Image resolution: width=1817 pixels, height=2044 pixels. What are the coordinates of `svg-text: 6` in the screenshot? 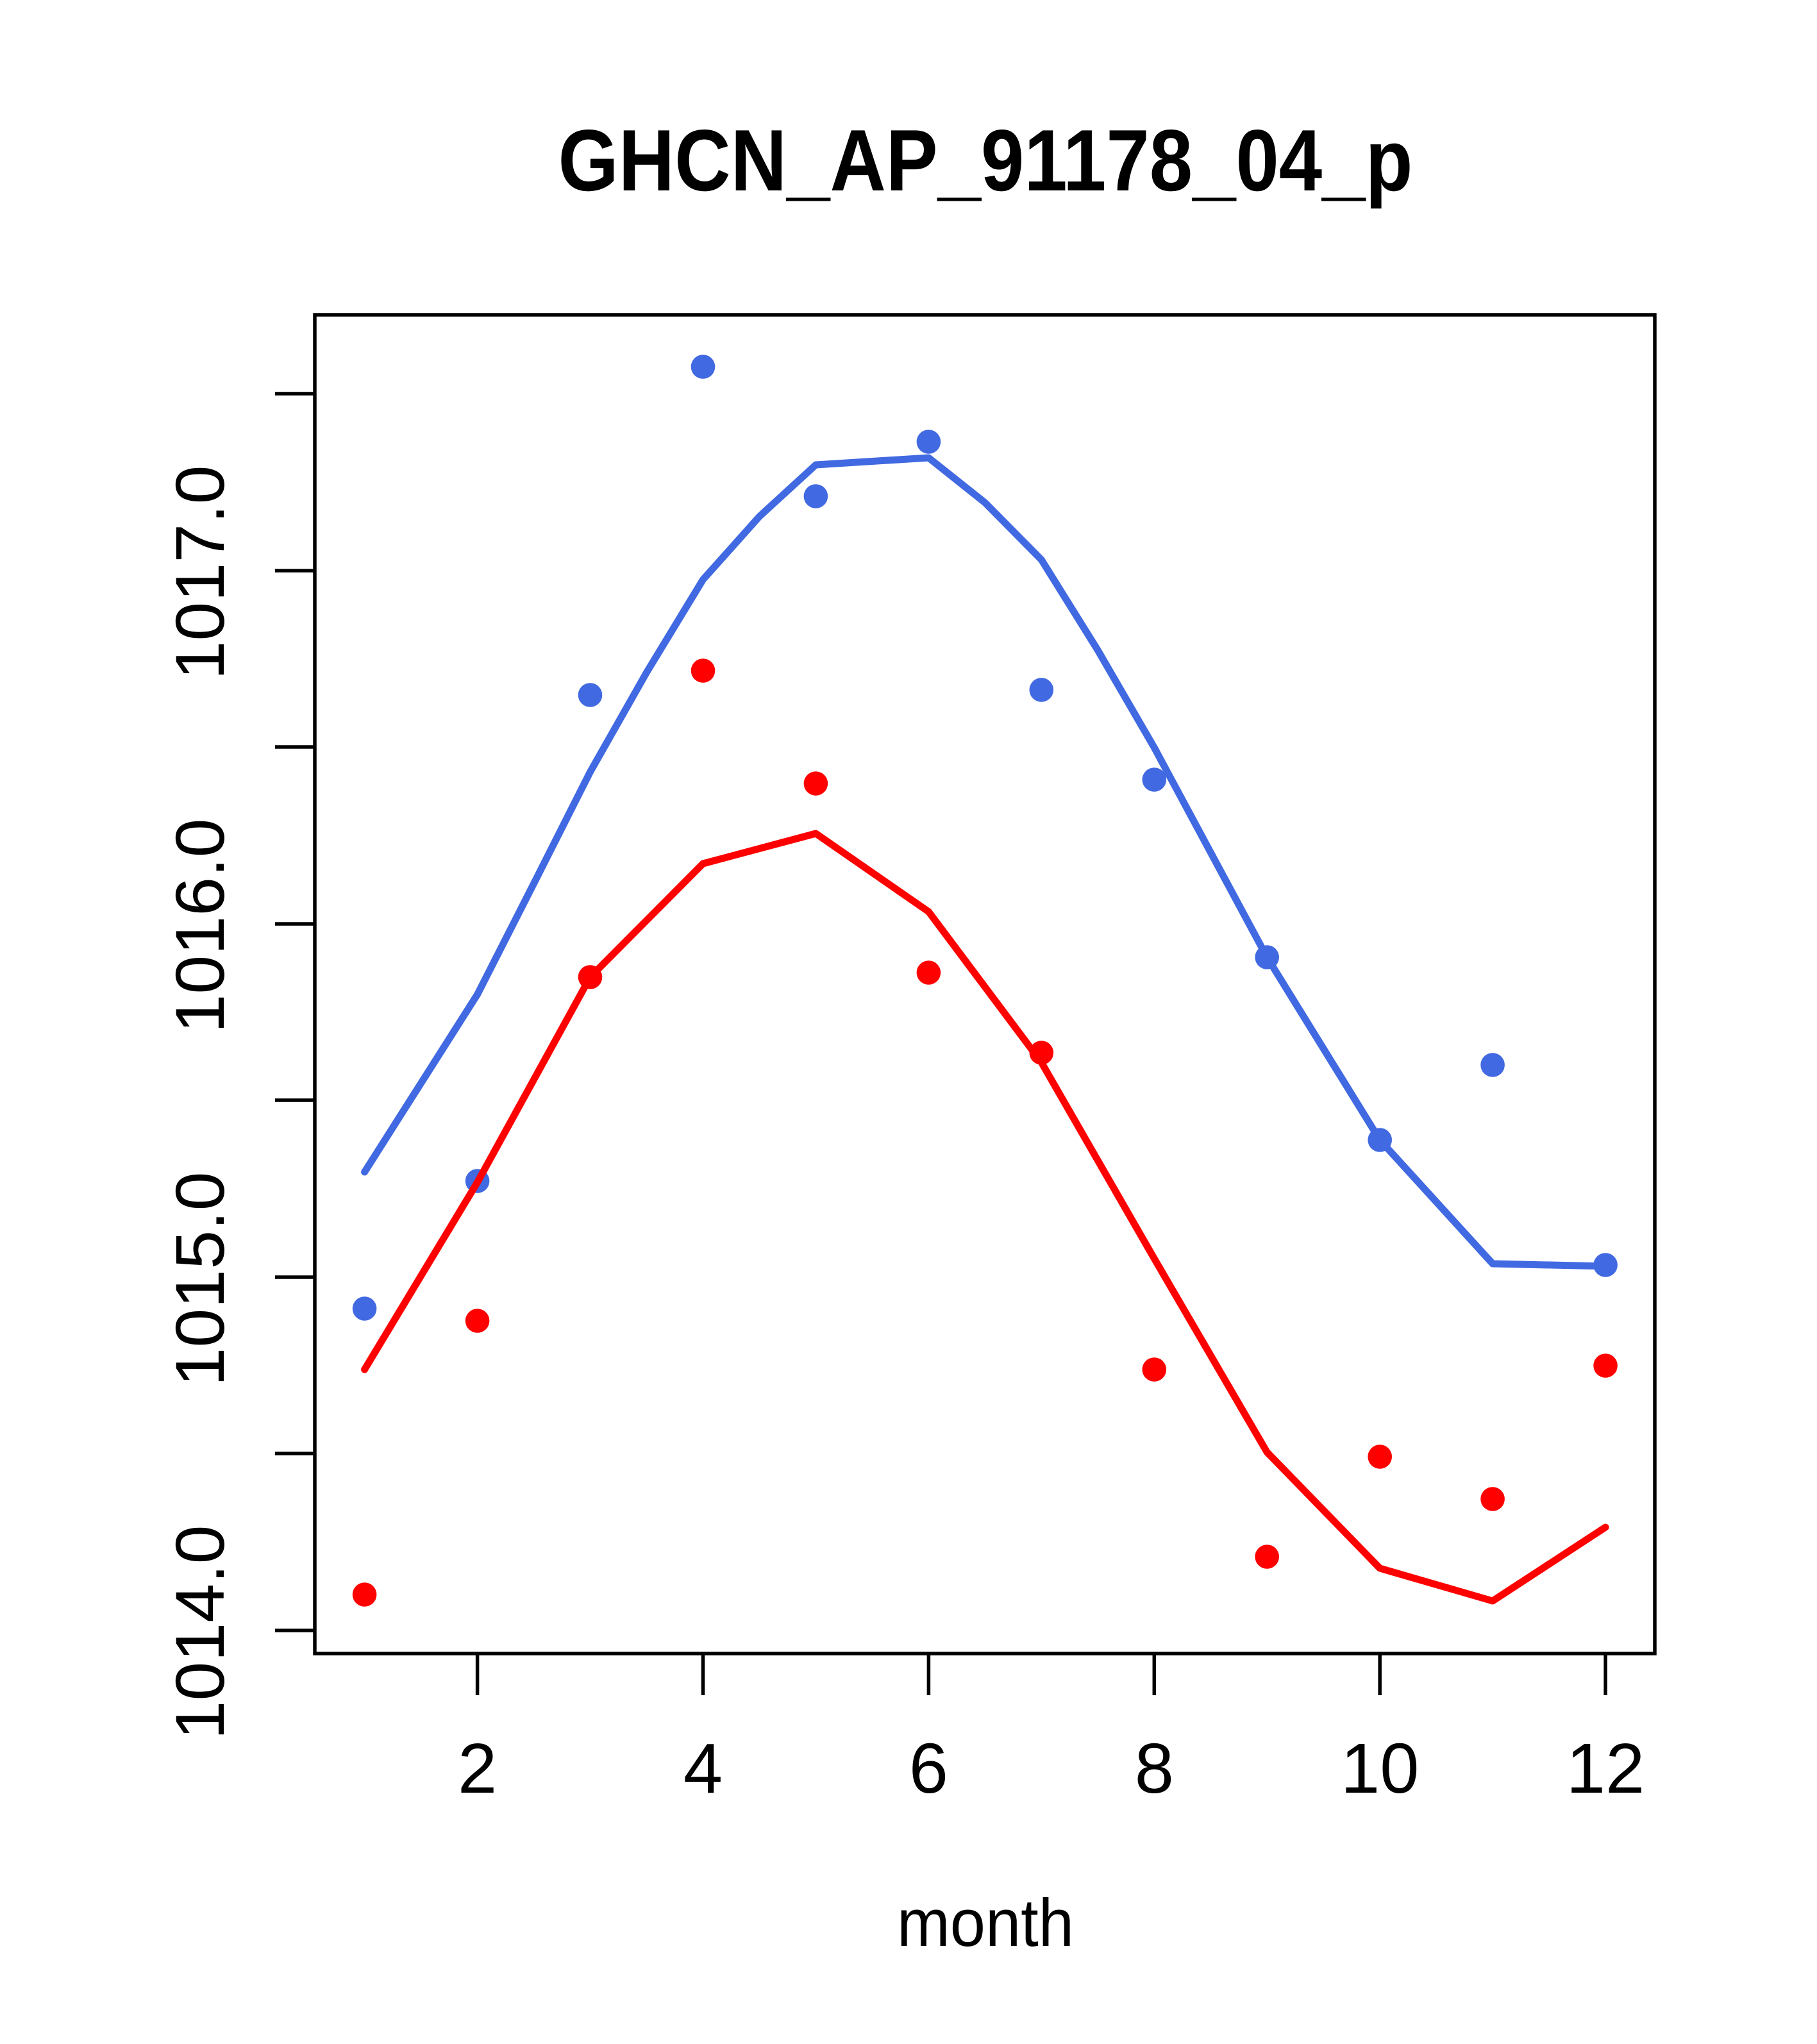 It's located at (929, 1768).